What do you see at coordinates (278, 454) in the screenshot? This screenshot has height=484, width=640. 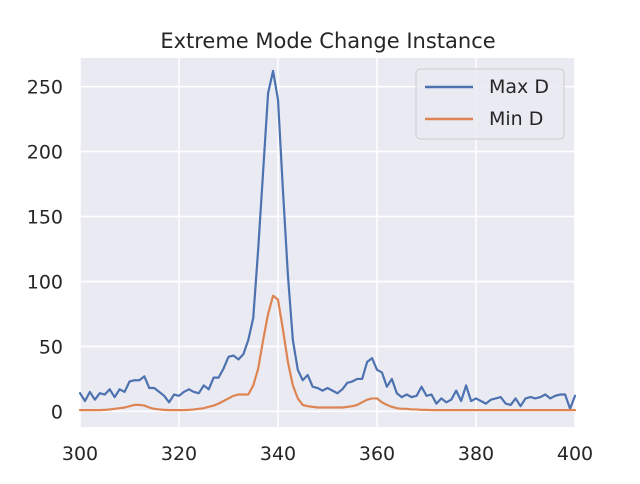 I see `x-tick-label: 340` at bounding box center [278, 454].